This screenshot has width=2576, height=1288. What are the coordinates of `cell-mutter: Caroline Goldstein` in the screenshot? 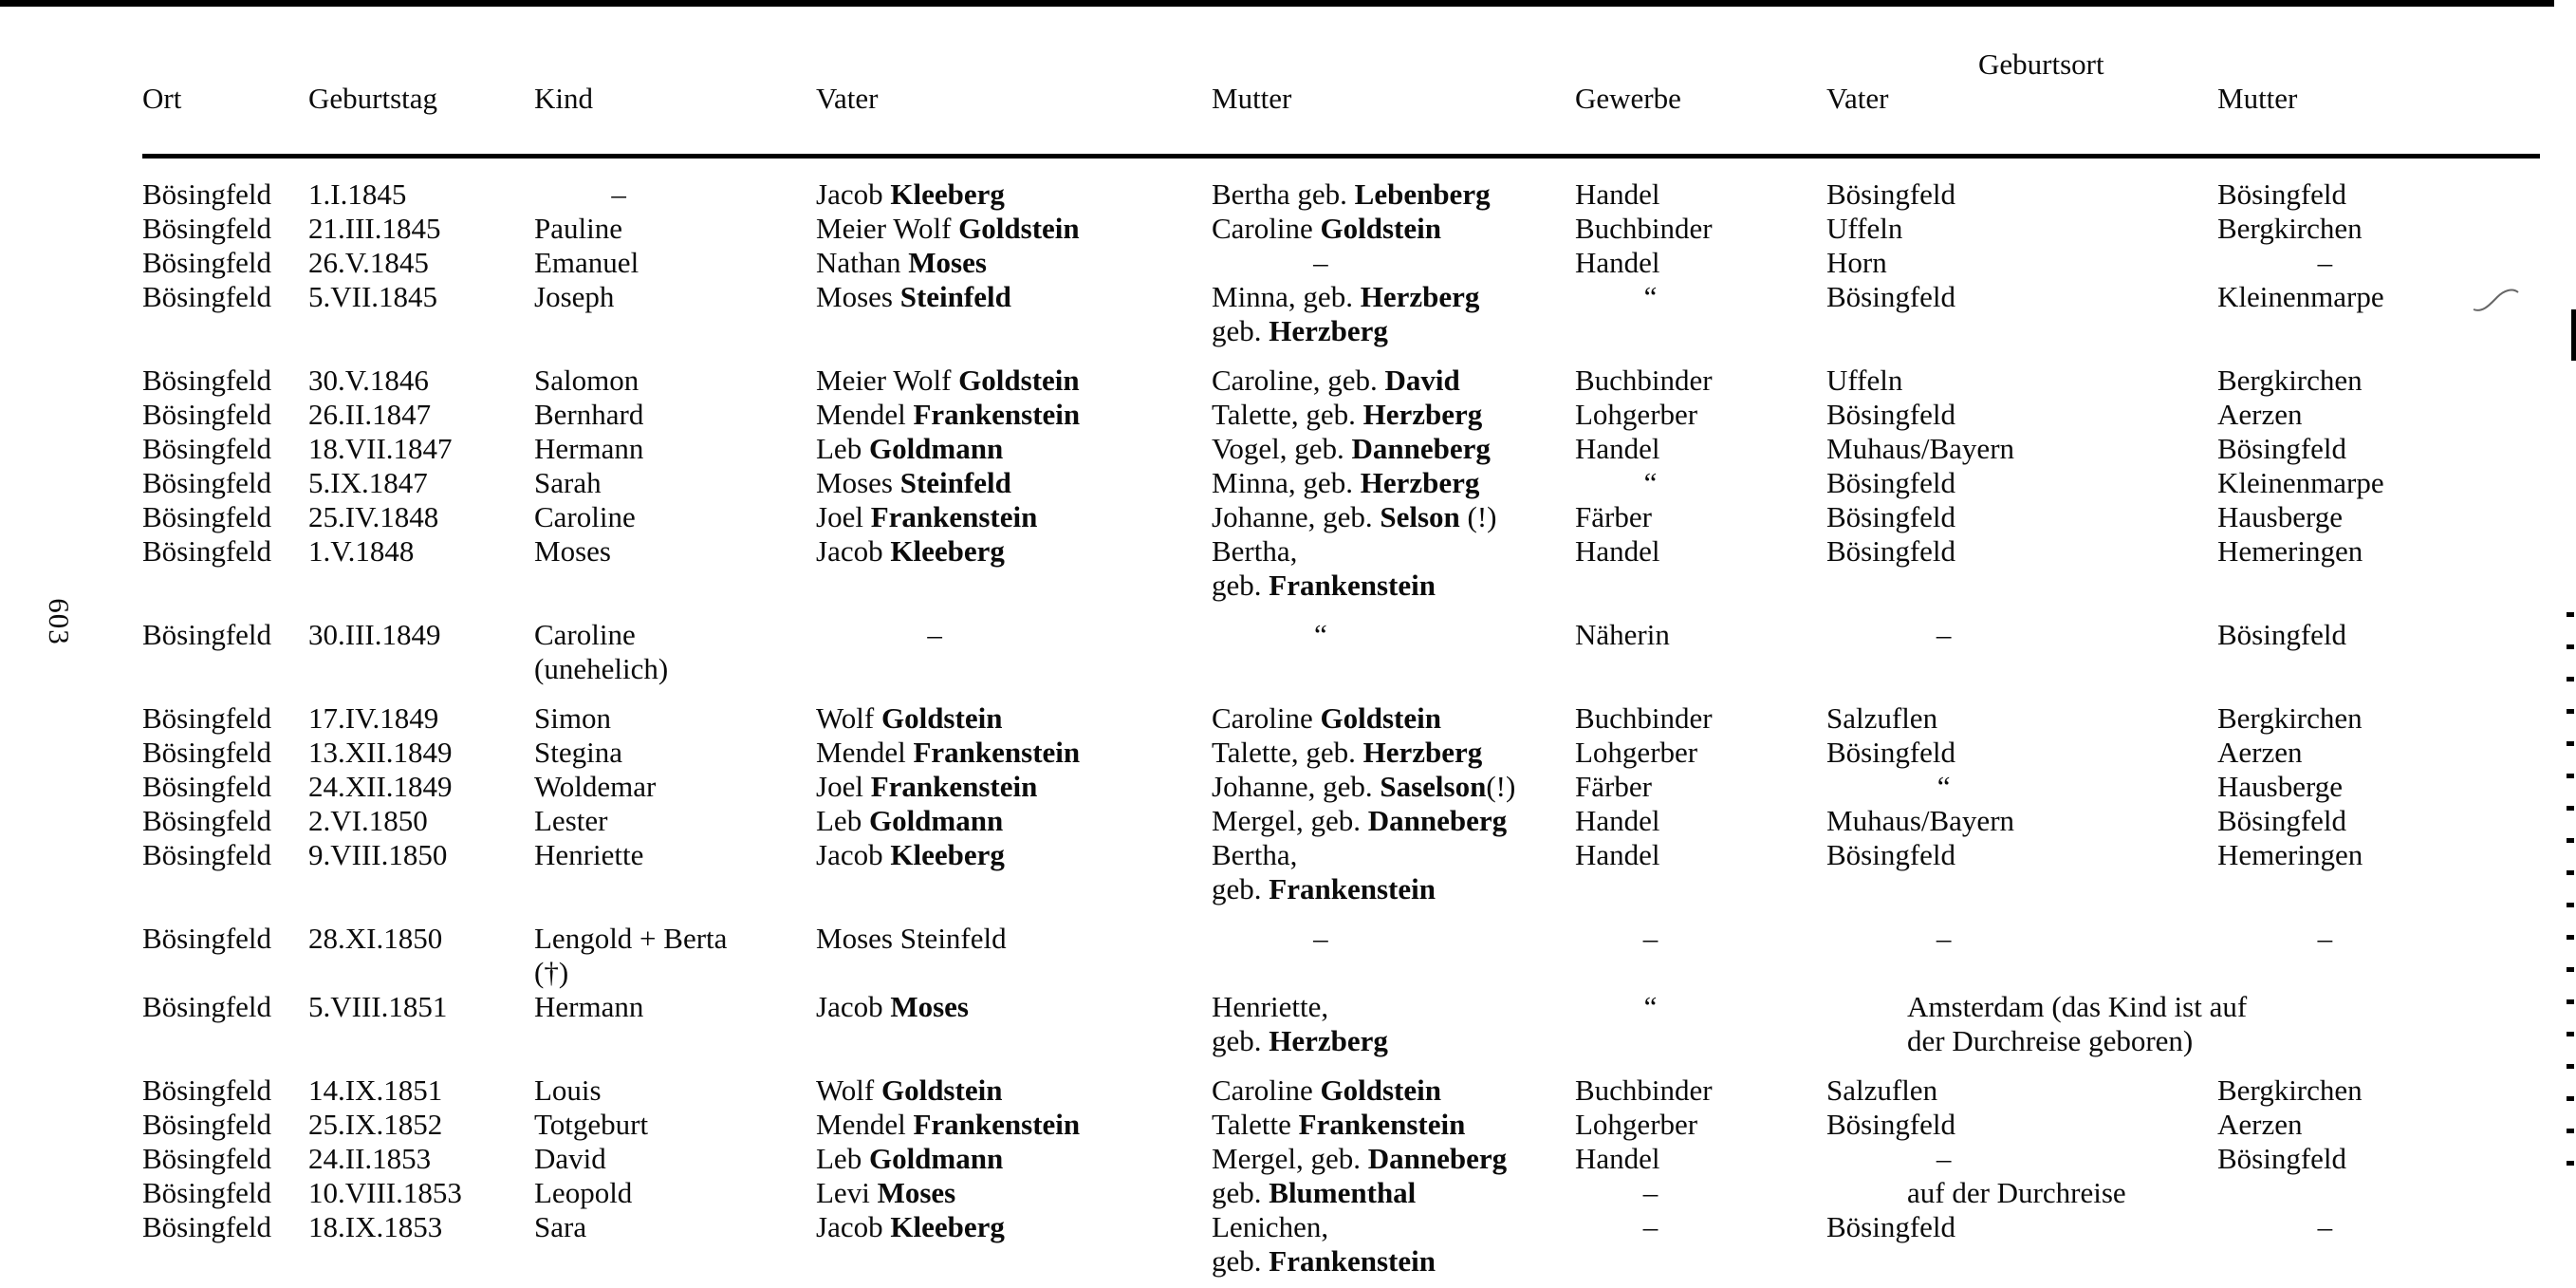 It's located at (1326, 1090).